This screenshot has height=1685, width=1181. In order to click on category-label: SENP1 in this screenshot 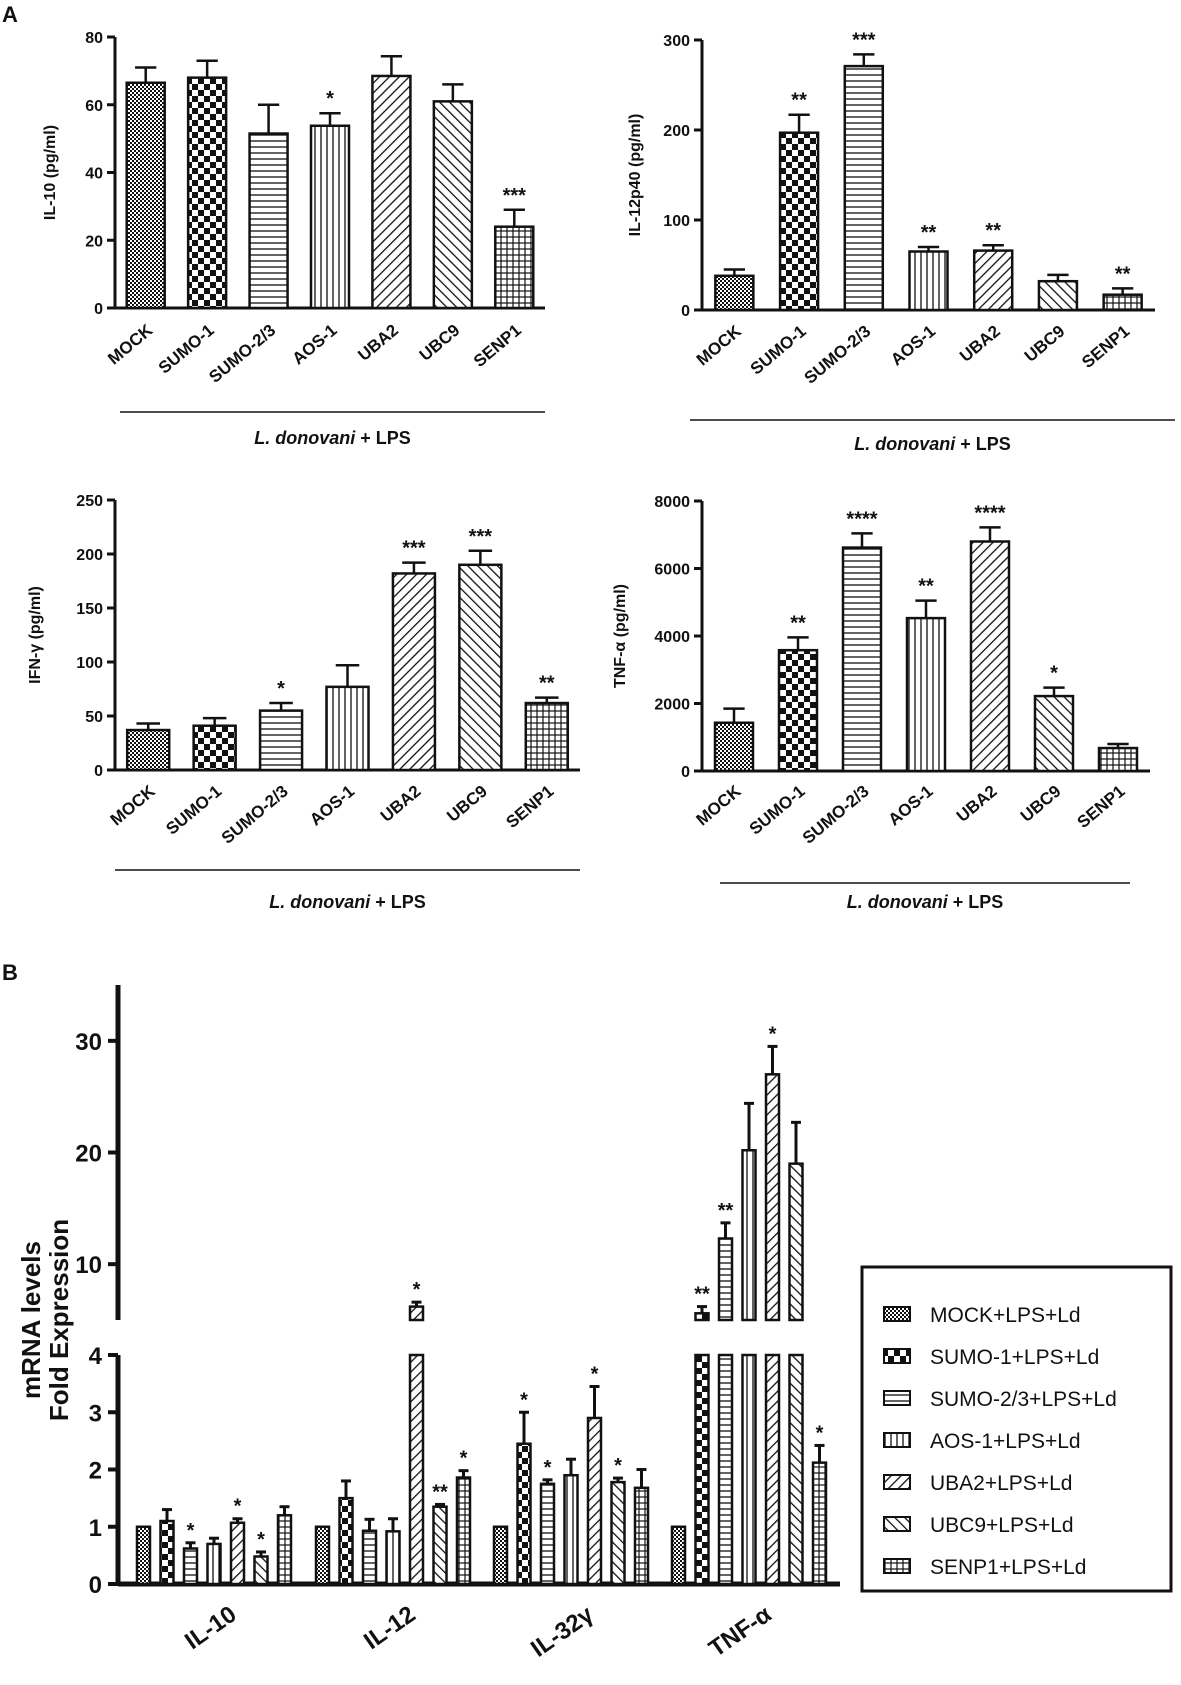, I will do `click(497, 346)`.